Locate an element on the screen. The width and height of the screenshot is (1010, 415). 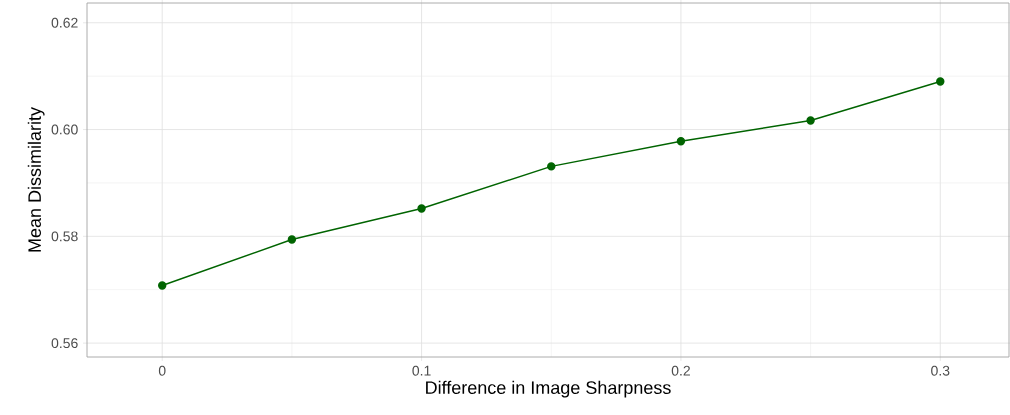
x-tick-label: 0.1 is located at coordinates (421, 370).